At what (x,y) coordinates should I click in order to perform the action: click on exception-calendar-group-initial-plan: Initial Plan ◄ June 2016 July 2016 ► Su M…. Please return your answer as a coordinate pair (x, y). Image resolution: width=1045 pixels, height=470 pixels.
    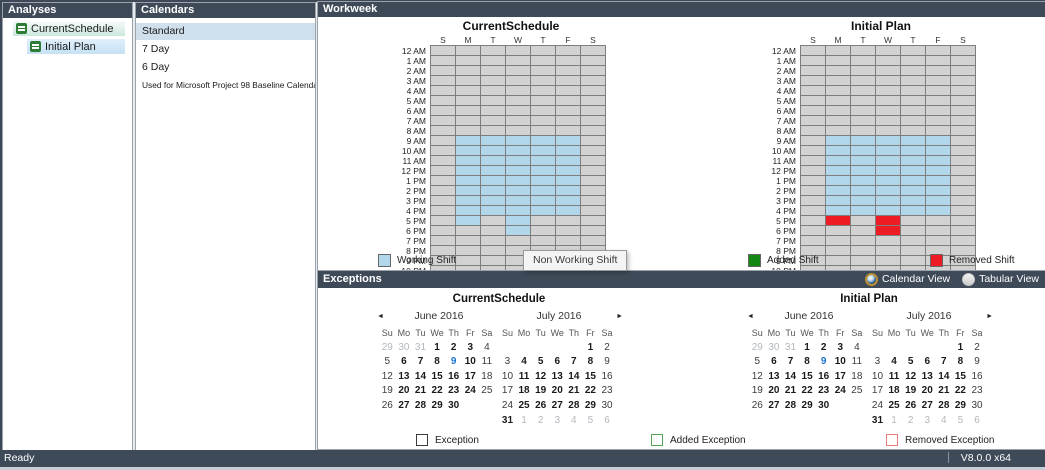
    Looking at the image, I should click on (870, 361).